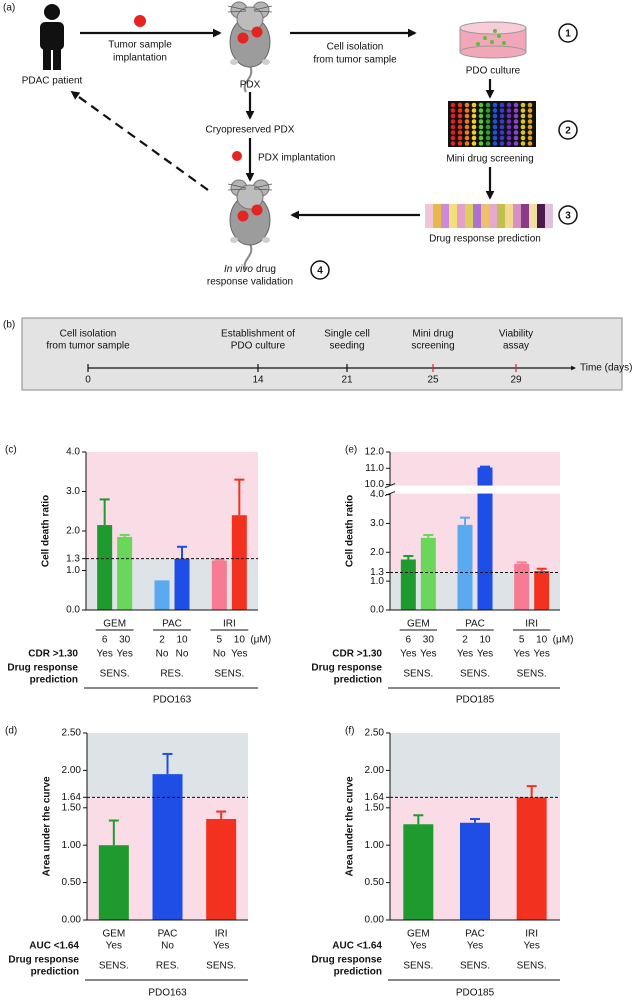 The height and width of the screenshot is (1000, 633). I want to click on patient-icon, so click(52, 37).